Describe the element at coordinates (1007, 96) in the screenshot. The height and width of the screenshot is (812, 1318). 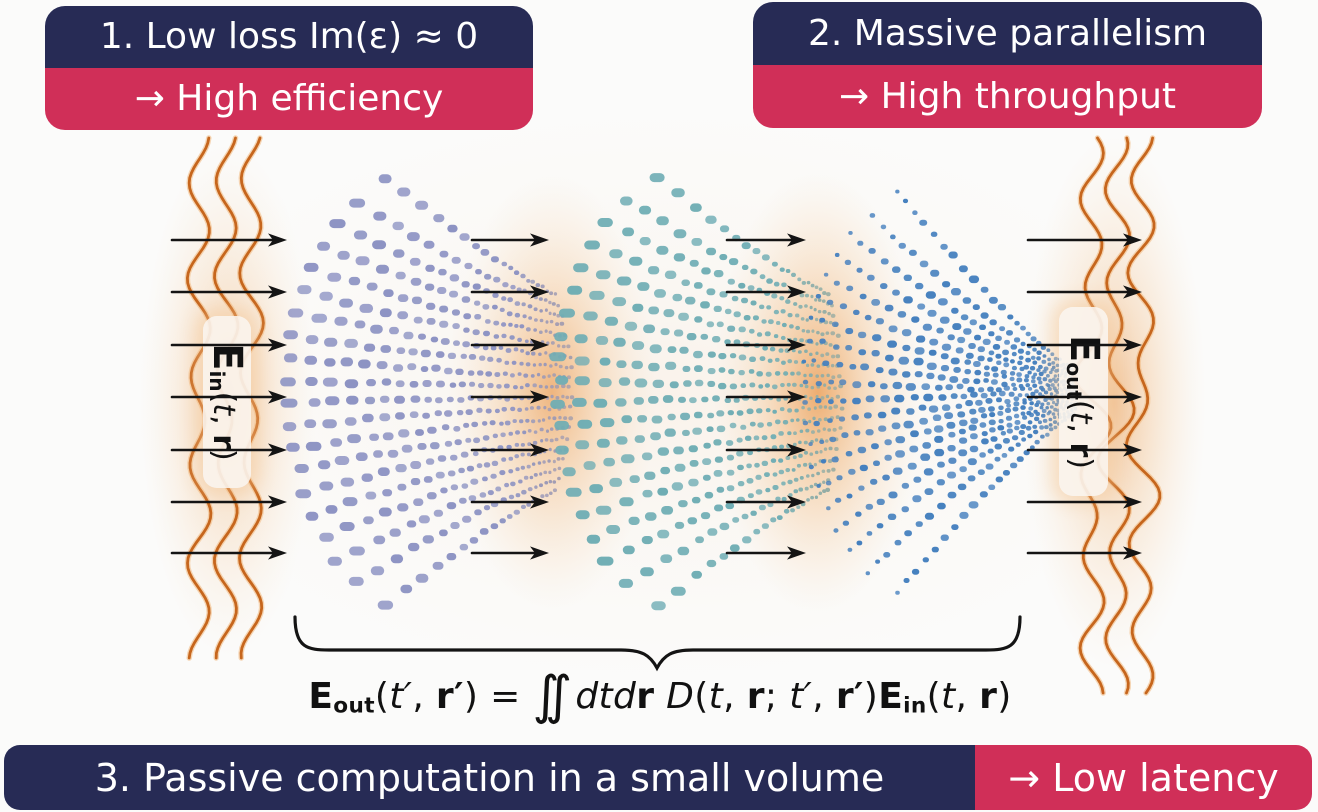
I see `callout-parallelism-benefit: → High throughput` at that location.